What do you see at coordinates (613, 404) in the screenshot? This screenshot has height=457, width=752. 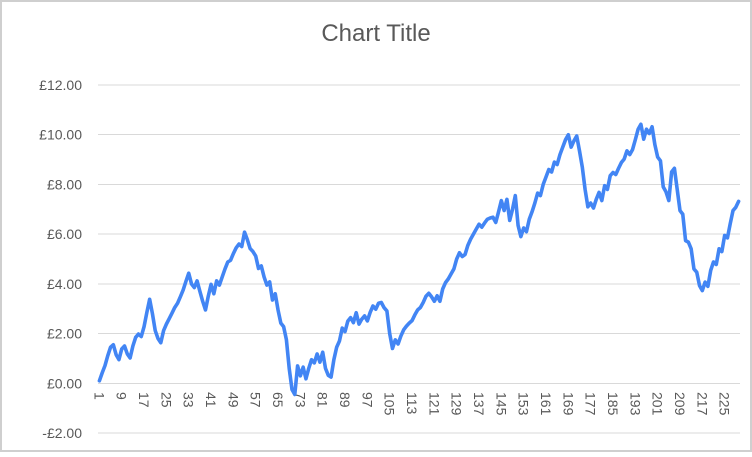 I see `x-tick-label: 185` at bounding box center [613, 404].